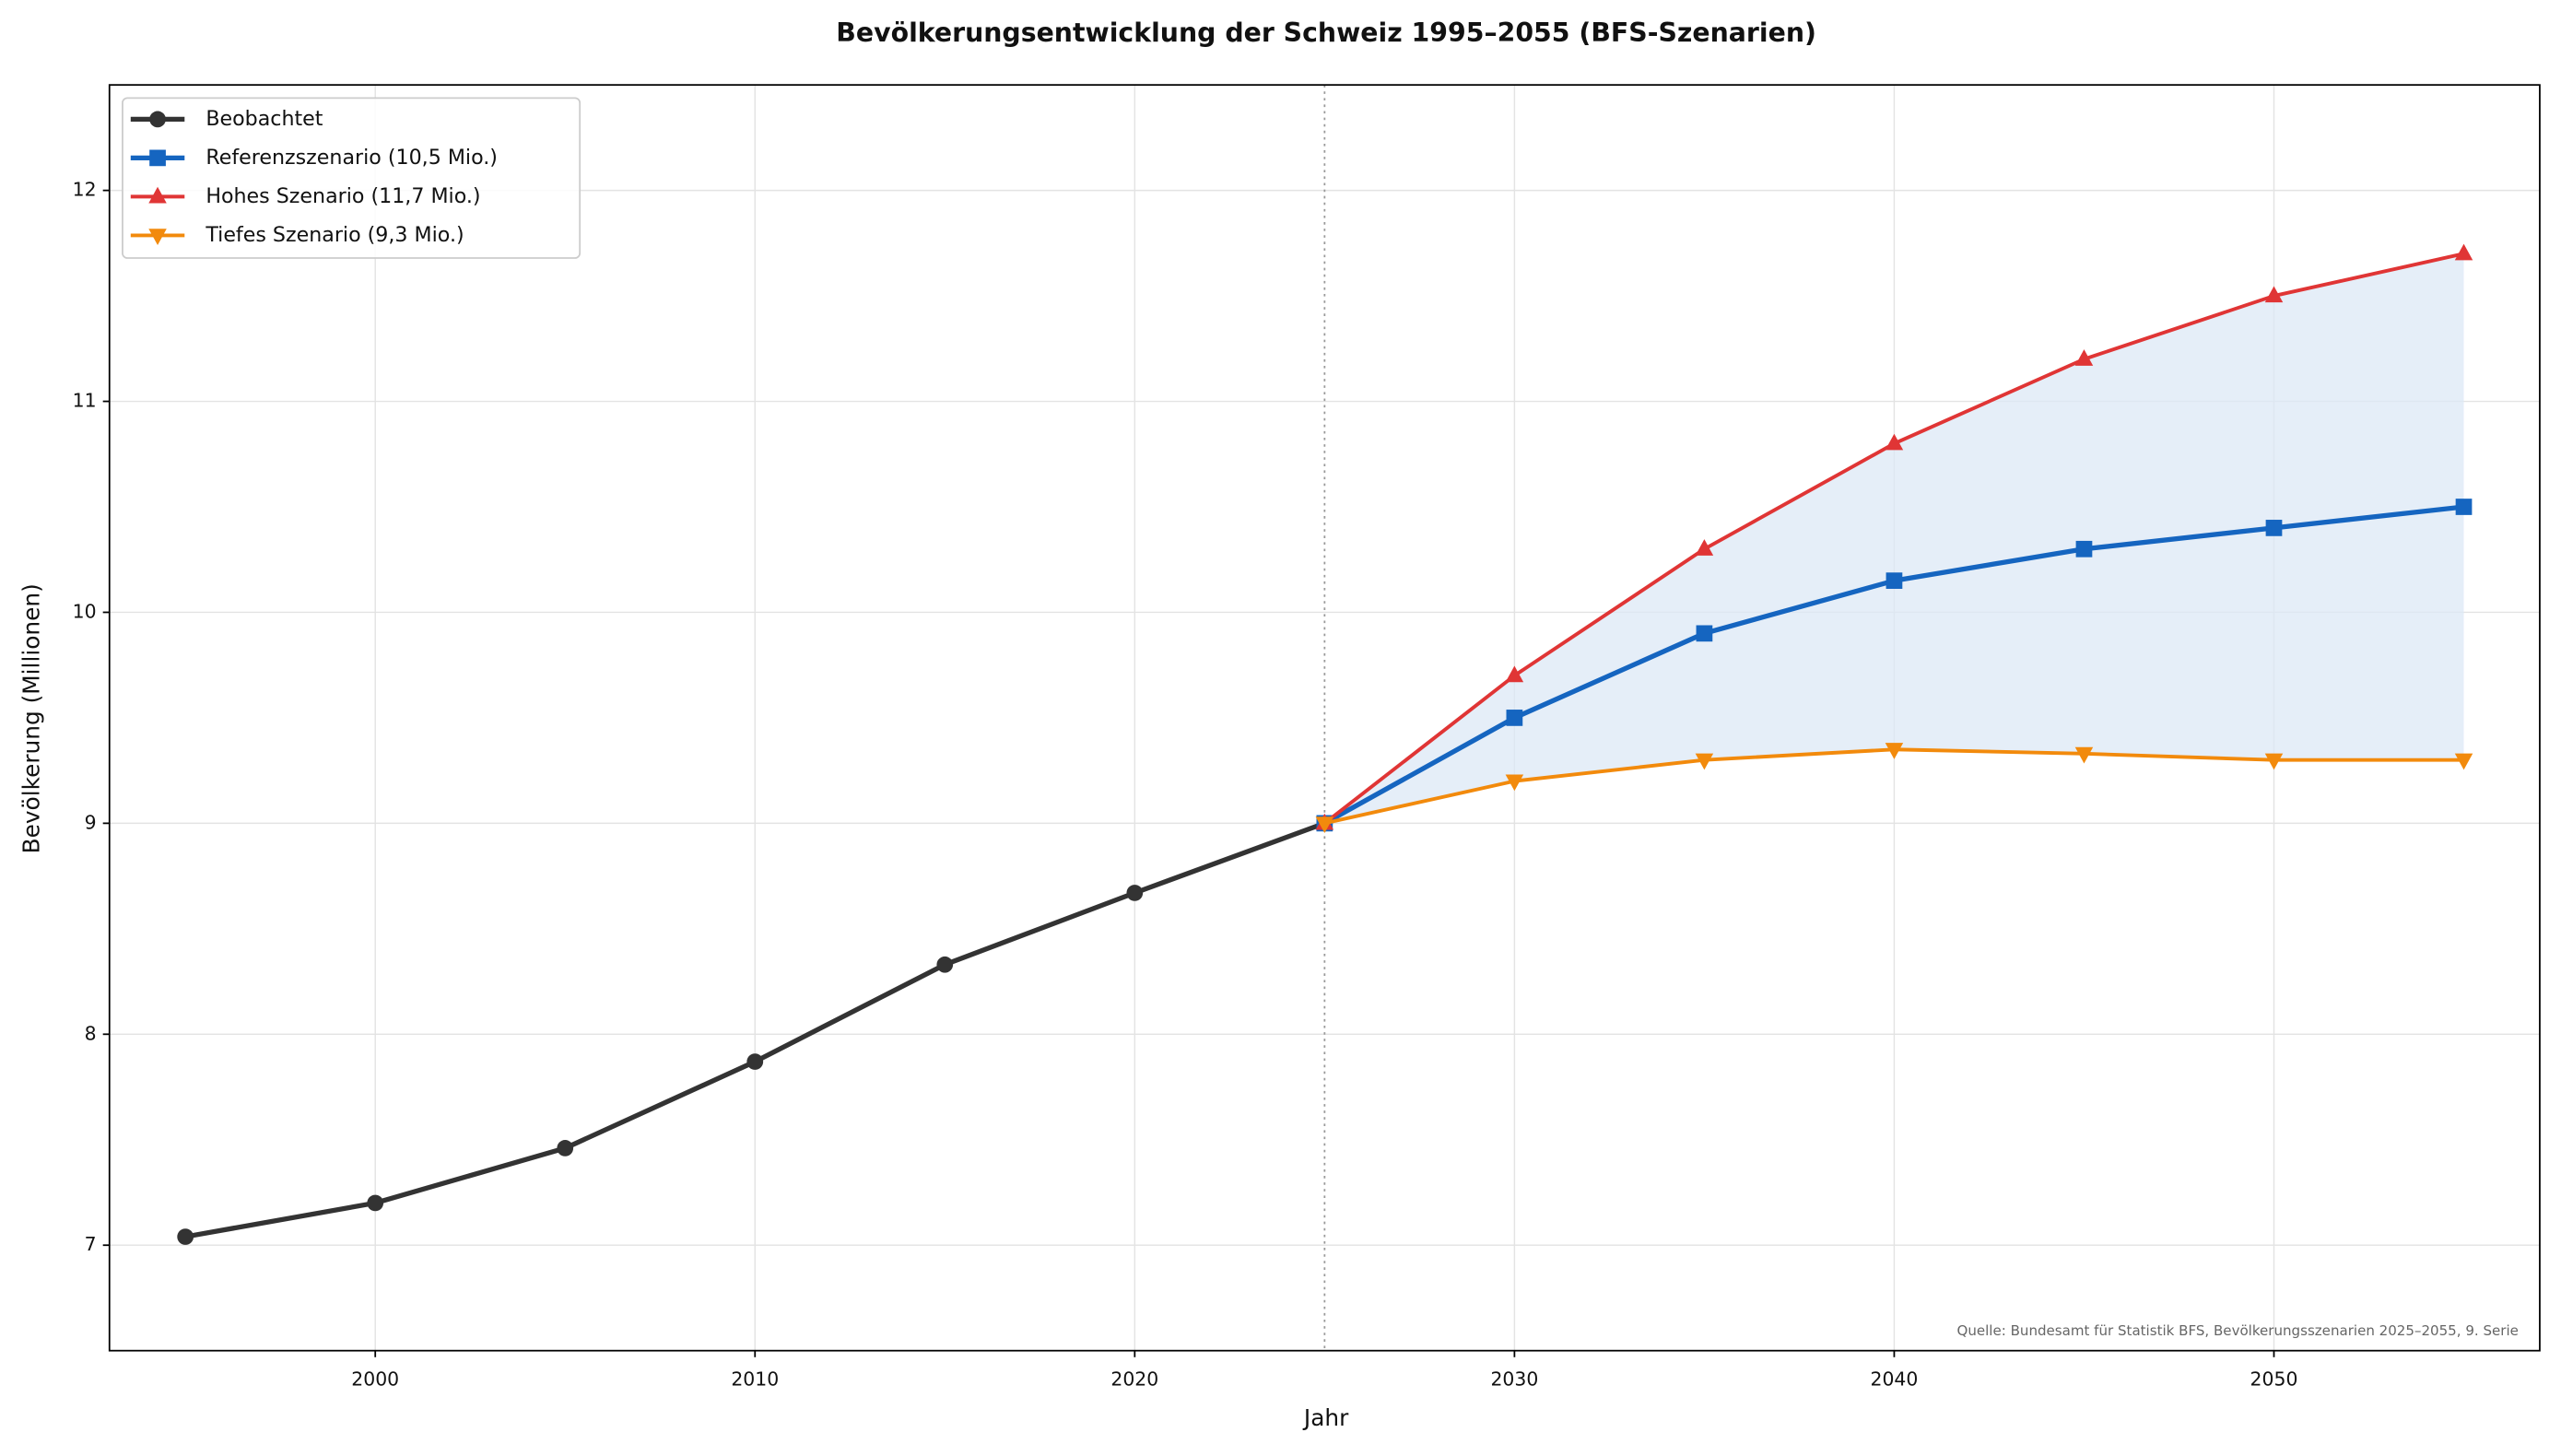  What do you see at coordinates (1895, 1379) in the screenshot?
I see `x-tick-label: 2040` at bounding box center [1895, 1379].